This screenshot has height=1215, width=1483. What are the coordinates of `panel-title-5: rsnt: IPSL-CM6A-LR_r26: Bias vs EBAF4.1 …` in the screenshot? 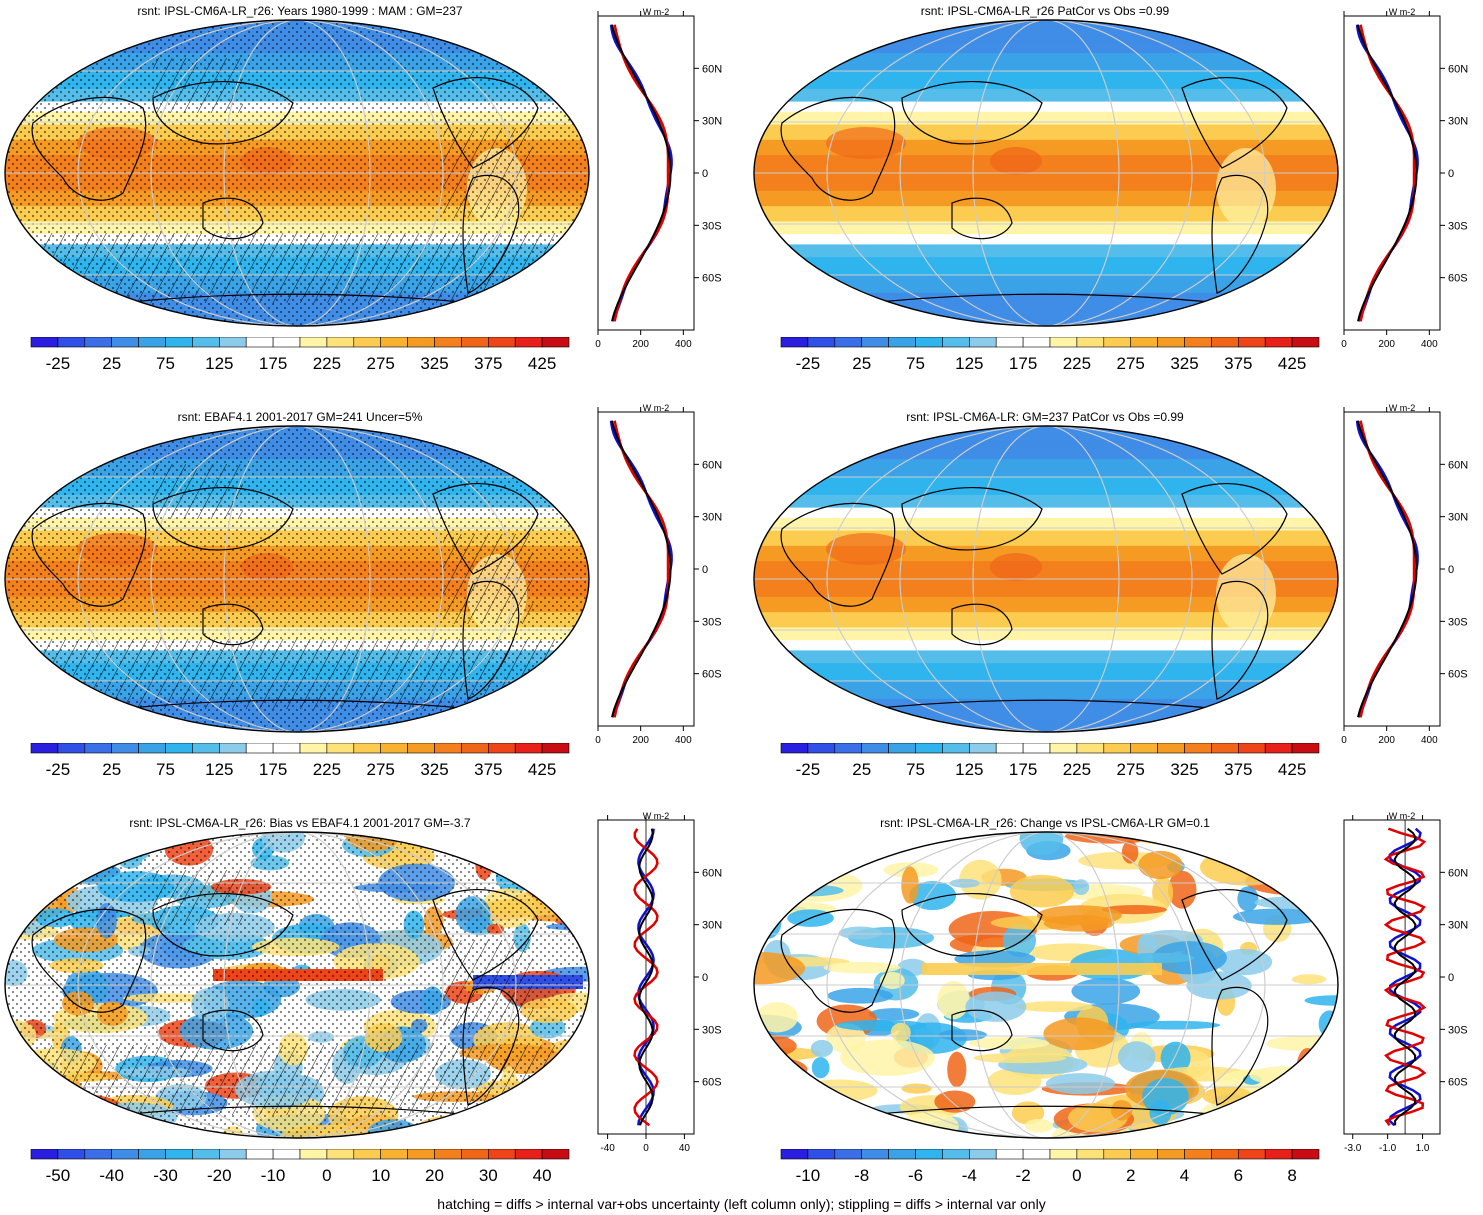 It's located at (300, 823).